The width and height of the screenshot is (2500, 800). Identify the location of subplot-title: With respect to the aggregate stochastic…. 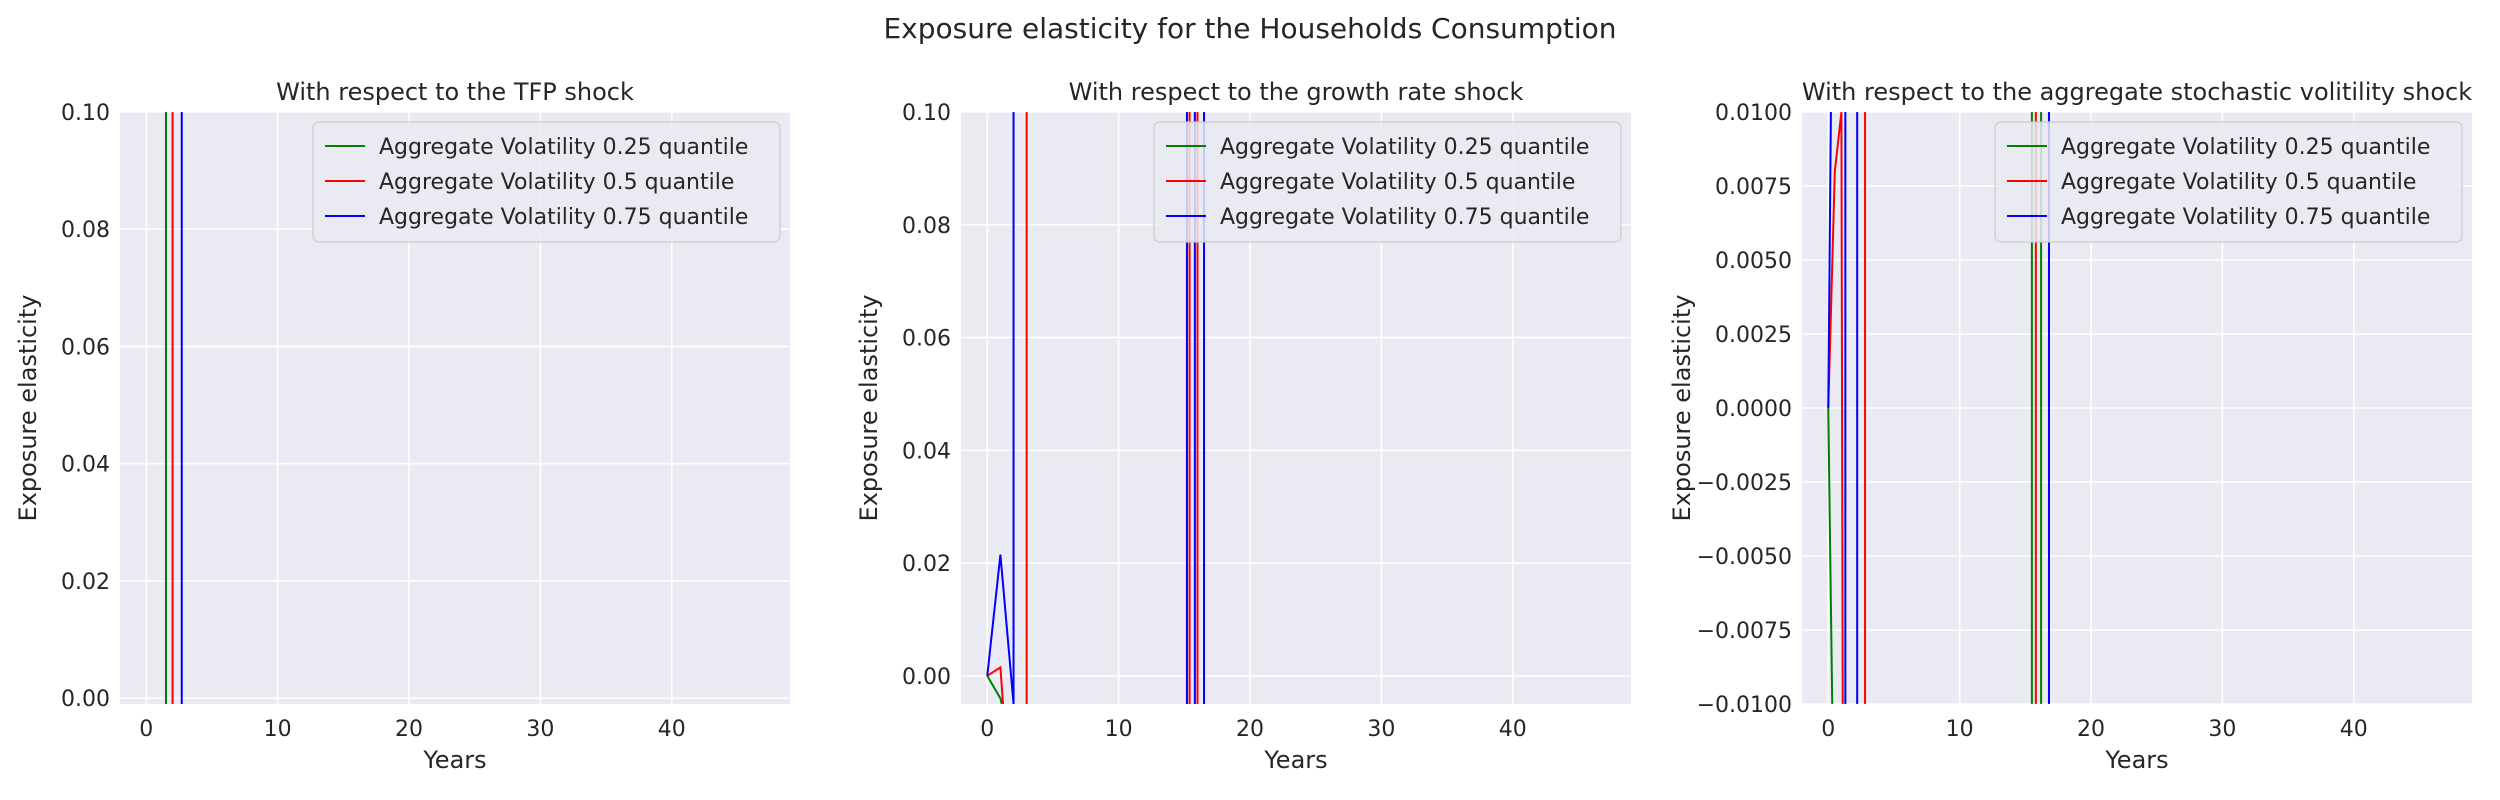
(2137, 92).